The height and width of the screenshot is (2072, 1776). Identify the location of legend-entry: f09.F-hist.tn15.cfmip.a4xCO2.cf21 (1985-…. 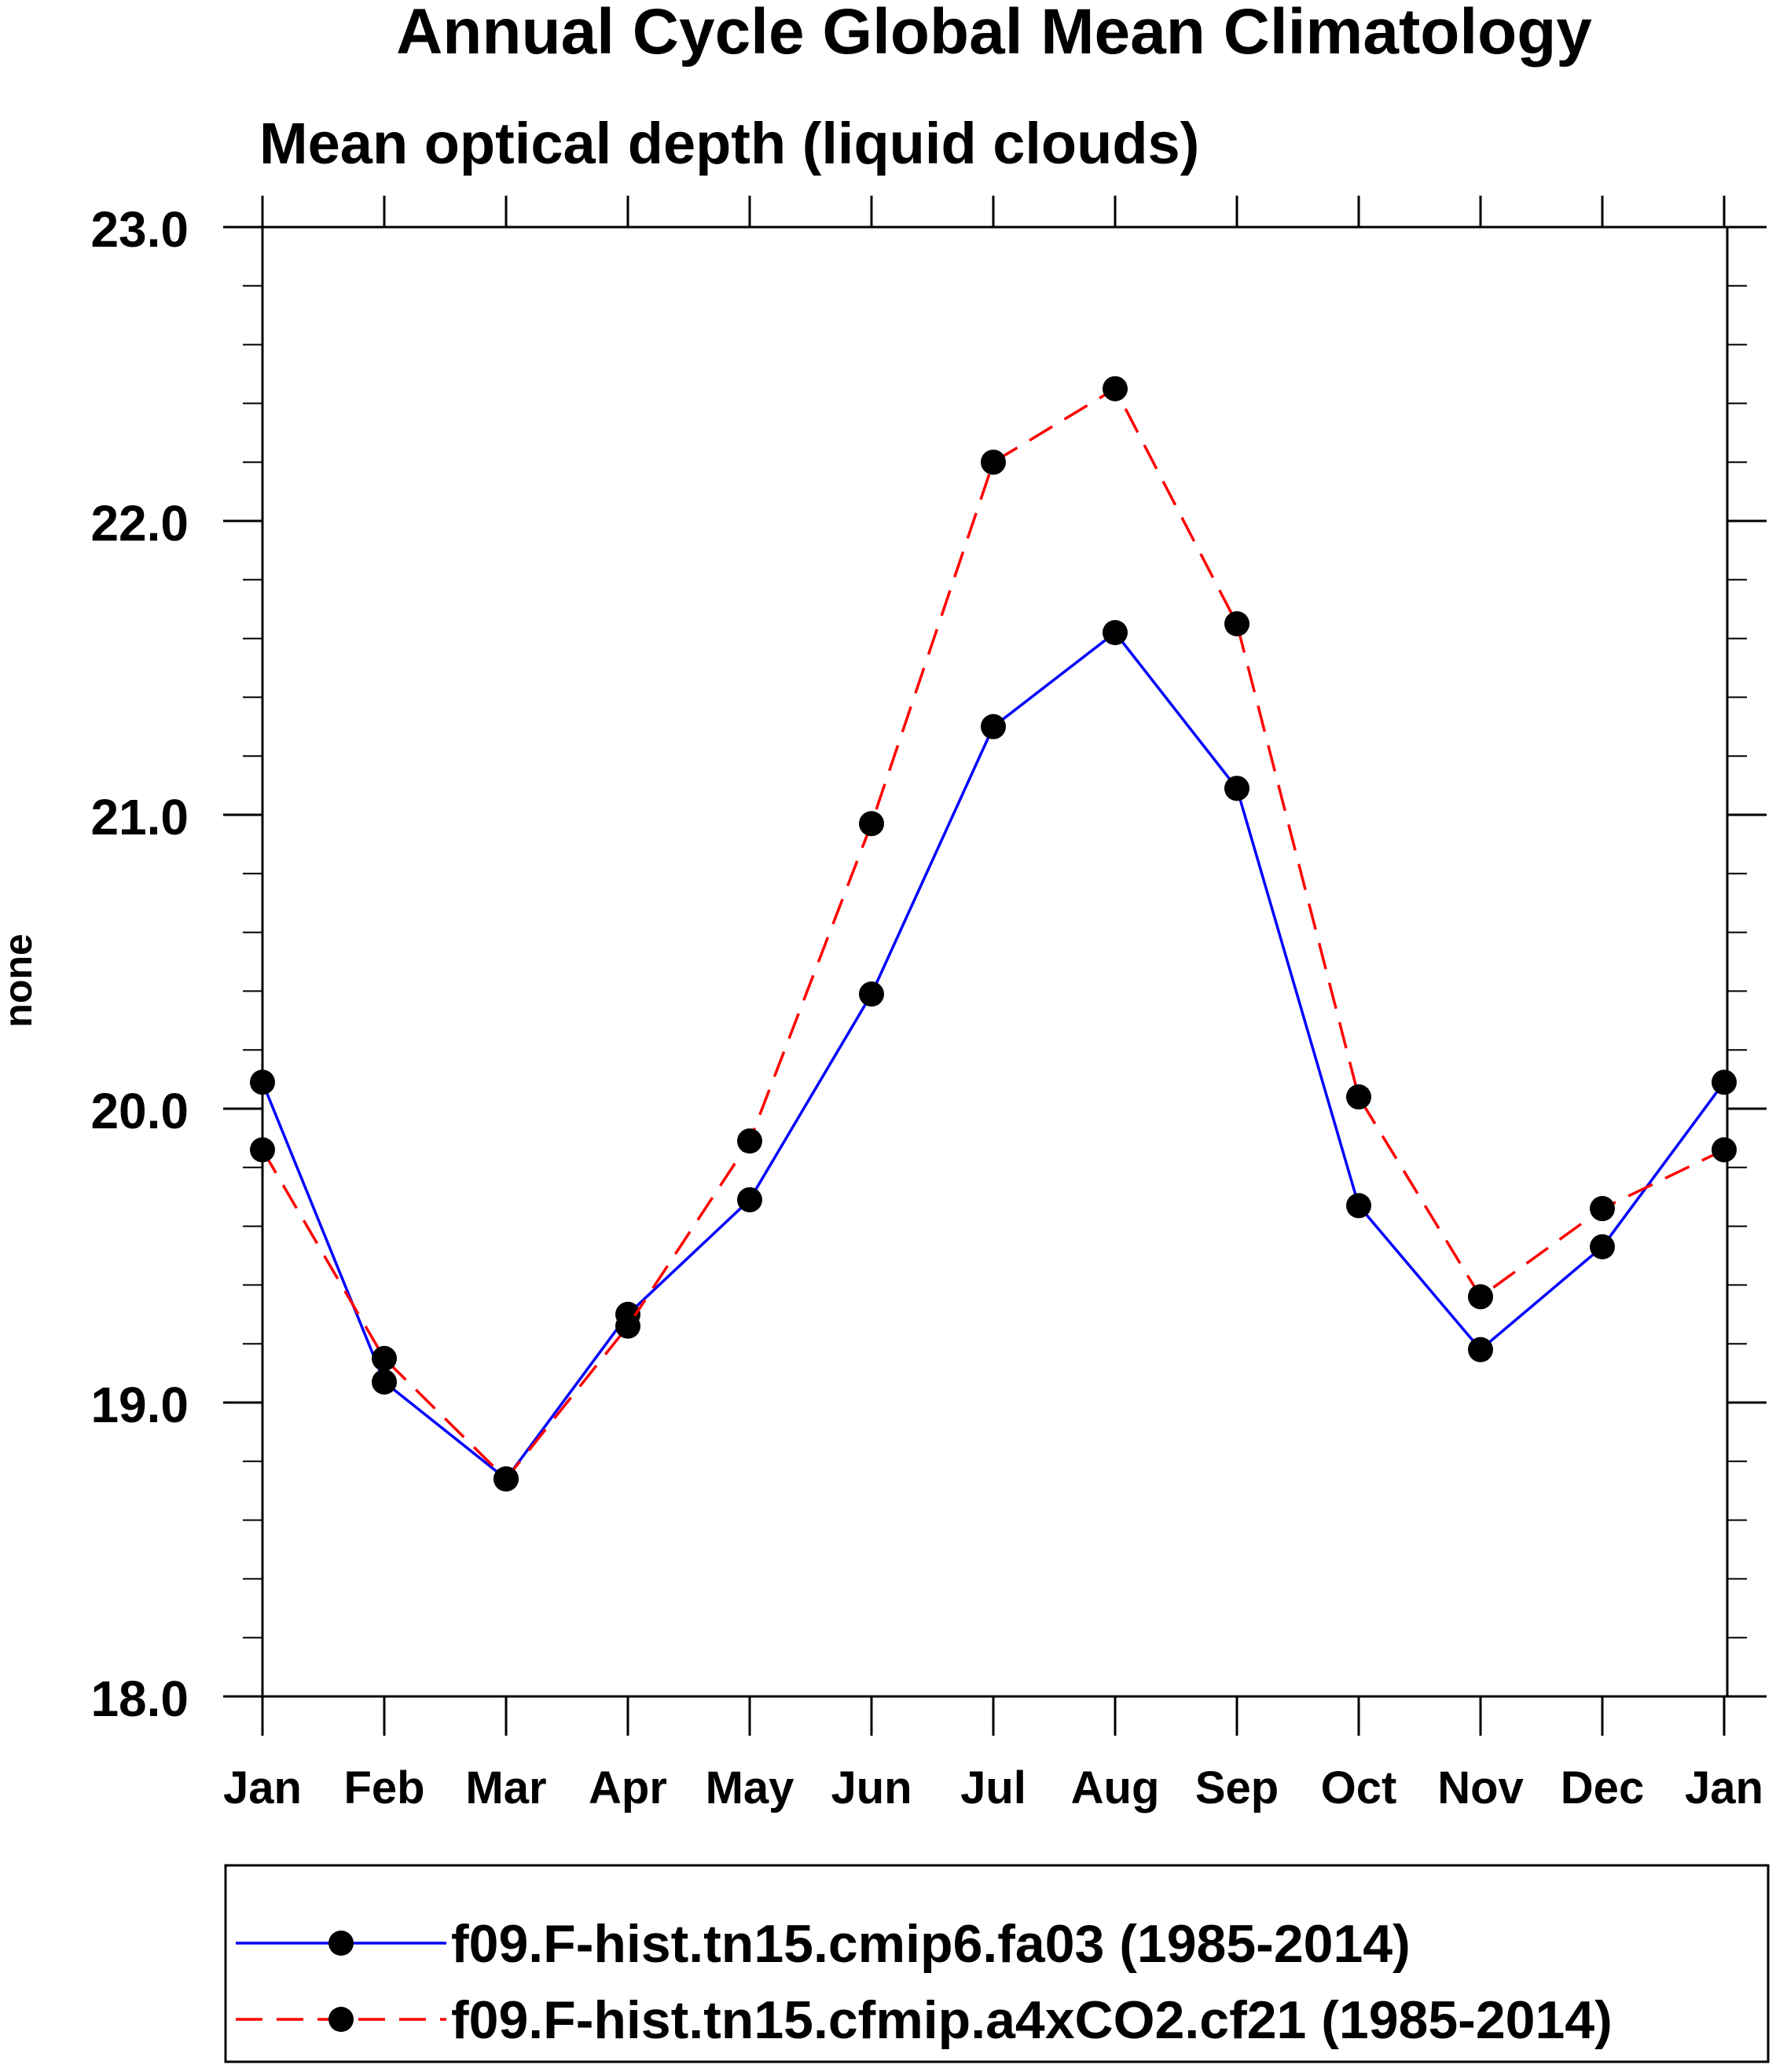
(925, 2020).